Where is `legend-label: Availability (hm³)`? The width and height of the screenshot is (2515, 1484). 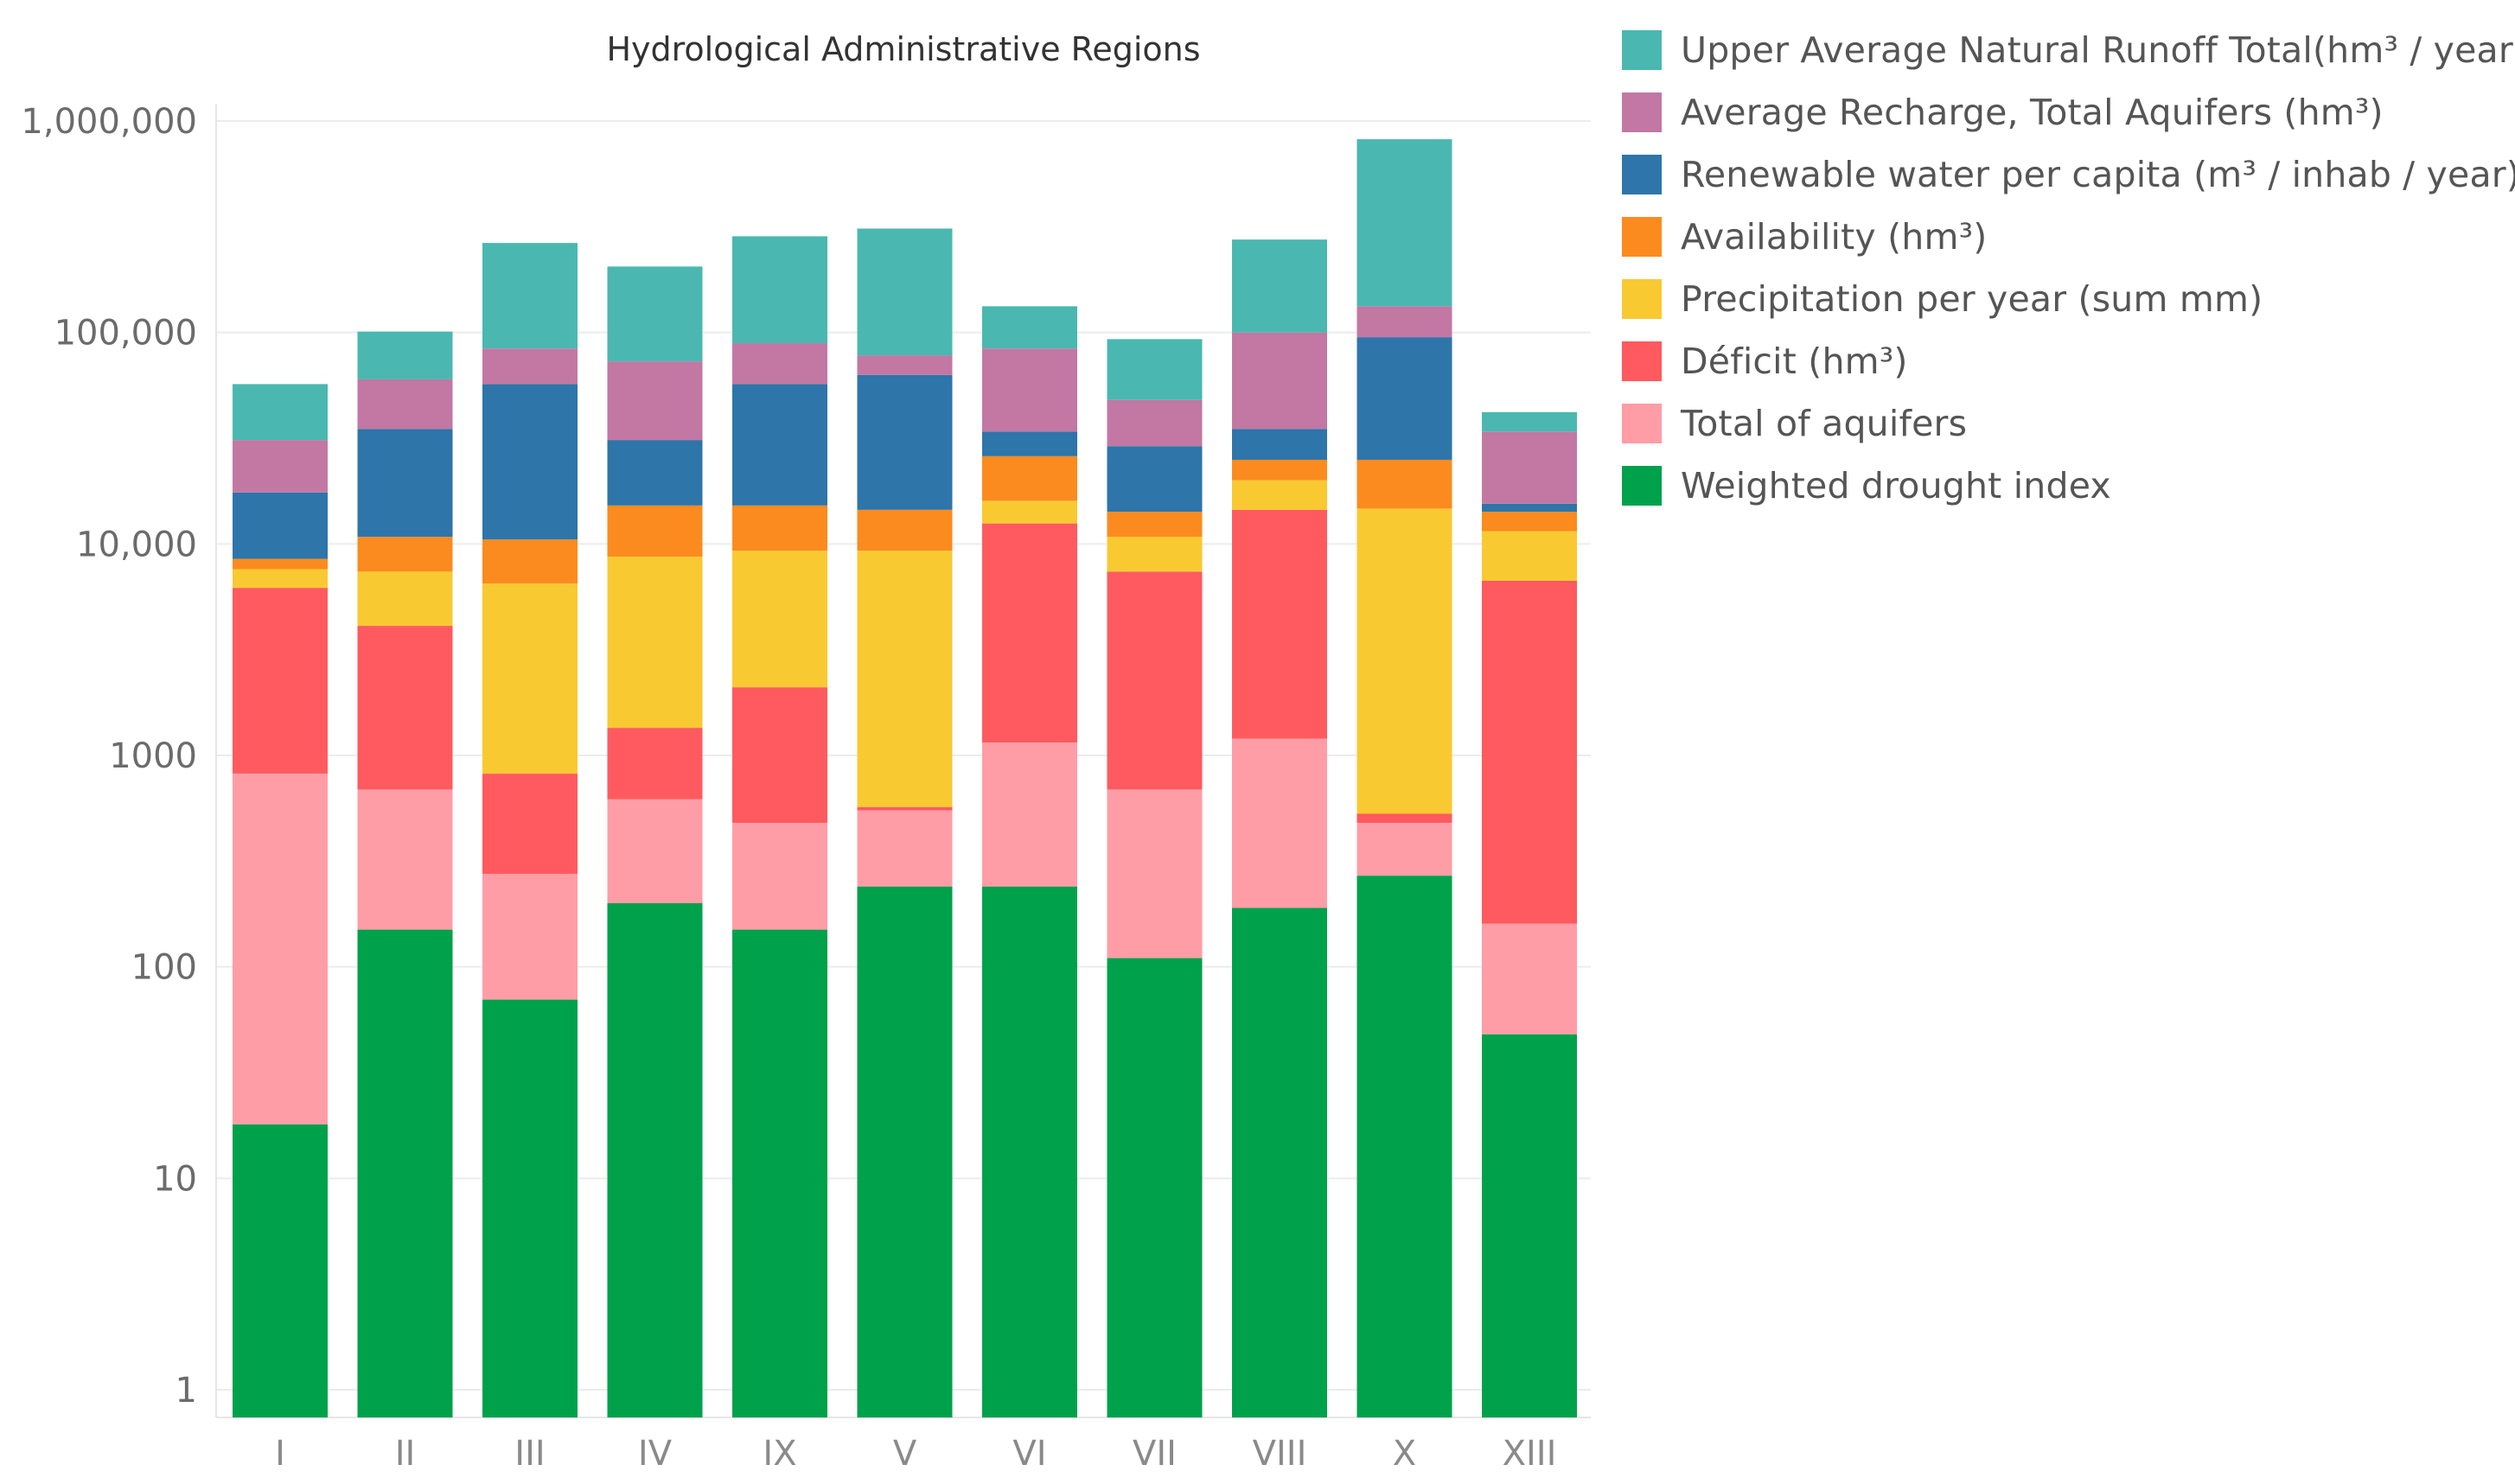 legend-label: Availability (hm³) is located at coordinates (1835, 237).